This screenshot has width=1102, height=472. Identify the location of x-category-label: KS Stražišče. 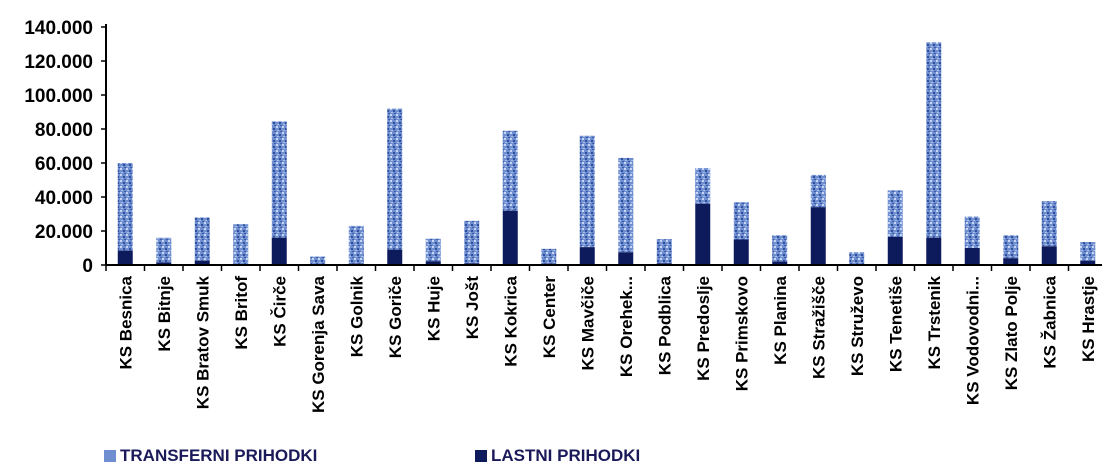
(818, 327).